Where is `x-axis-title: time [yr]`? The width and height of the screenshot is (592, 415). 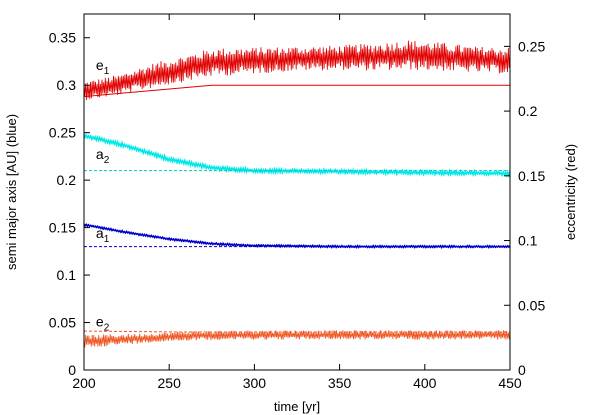 x-axis-title: time [yr] is located at coordinates (297, 406).